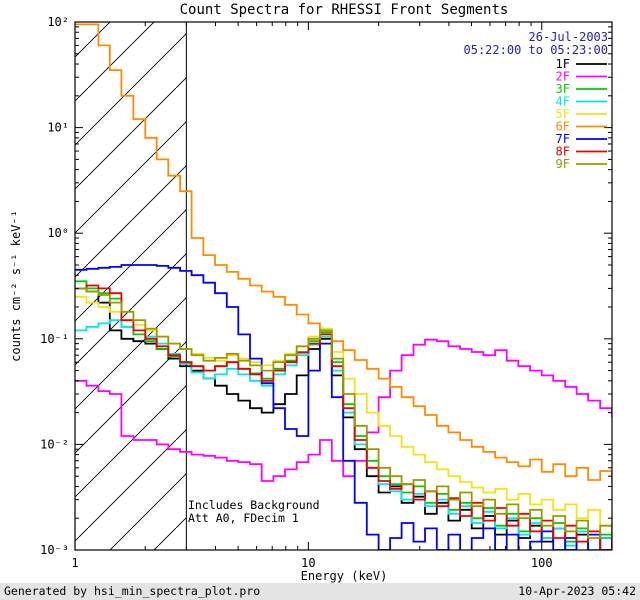  I want to click on y-axis-label: counts cm⁻² s⁻¹ keV⁻¹, so click(16, 286).